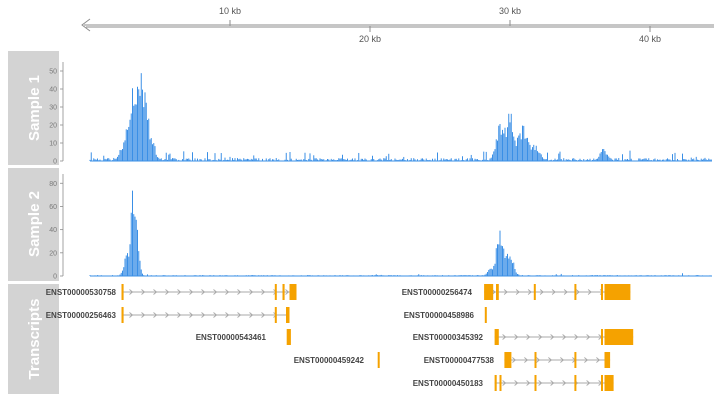  I want to click on transcript-label-256474: ENST00000256474, so click(437, 292).